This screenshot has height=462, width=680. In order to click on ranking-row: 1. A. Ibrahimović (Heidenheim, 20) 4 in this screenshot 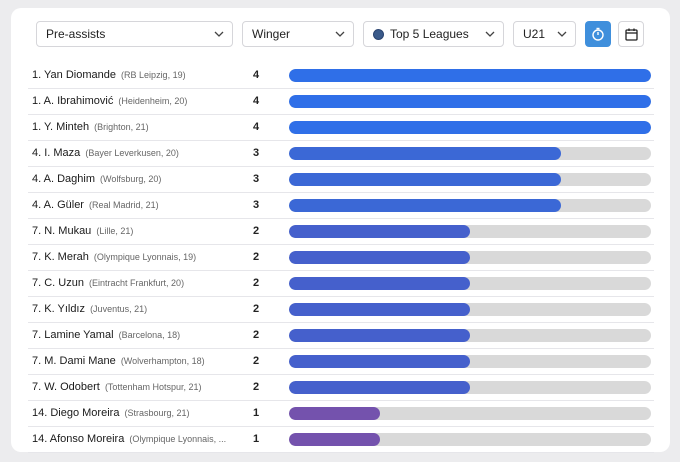, I will do `click(341, 102)`.